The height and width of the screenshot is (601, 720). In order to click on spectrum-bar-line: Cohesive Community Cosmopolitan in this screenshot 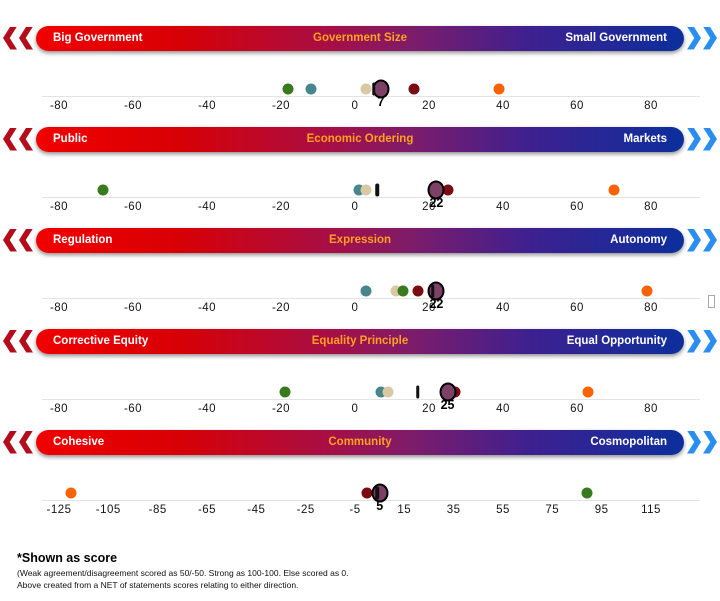, I will do `click(360, 442)`.